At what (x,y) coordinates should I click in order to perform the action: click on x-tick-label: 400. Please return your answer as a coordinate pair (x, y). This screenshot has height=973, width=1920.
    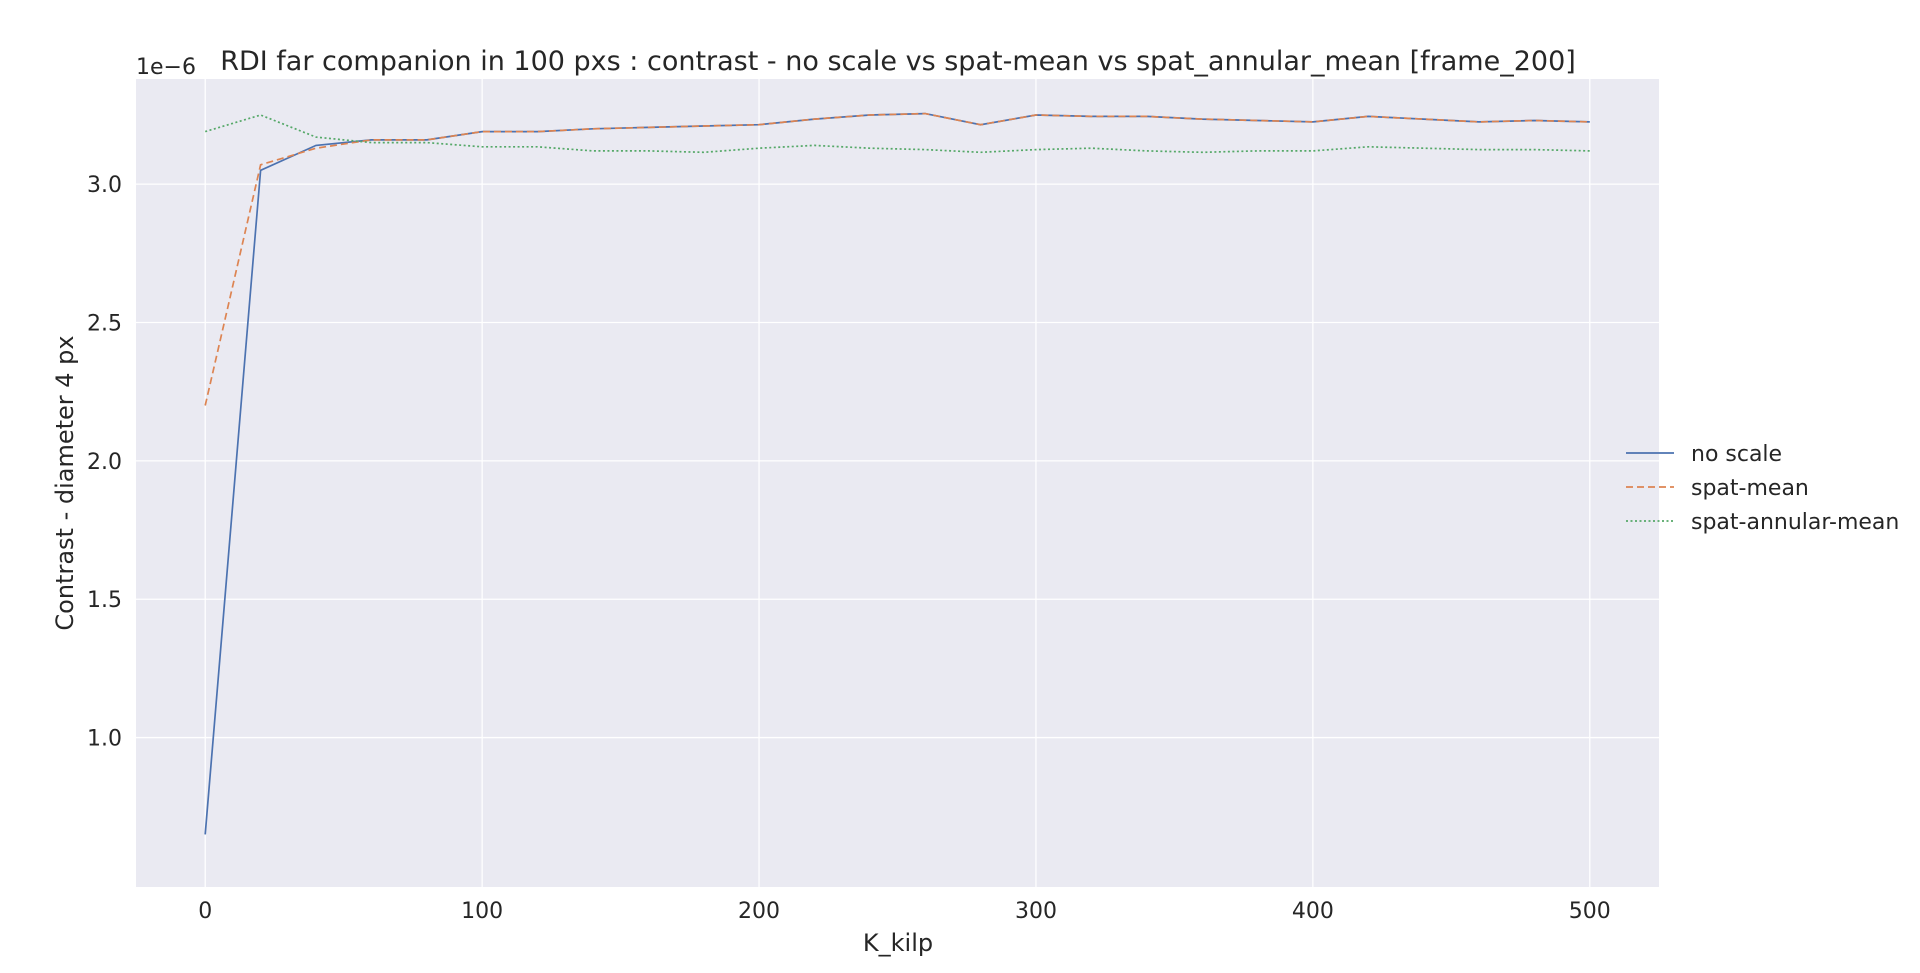
    Looking at the image, I should click on (1313, 911).